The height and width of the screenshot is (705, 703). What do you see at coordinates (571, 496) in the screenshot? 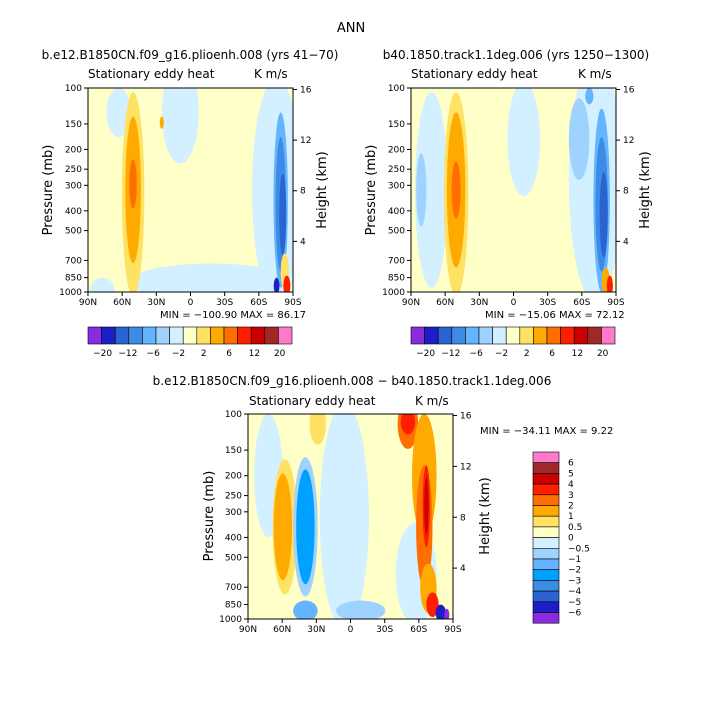
I see `colorbar-tick-label: 3` at bounding box center [571, 496].